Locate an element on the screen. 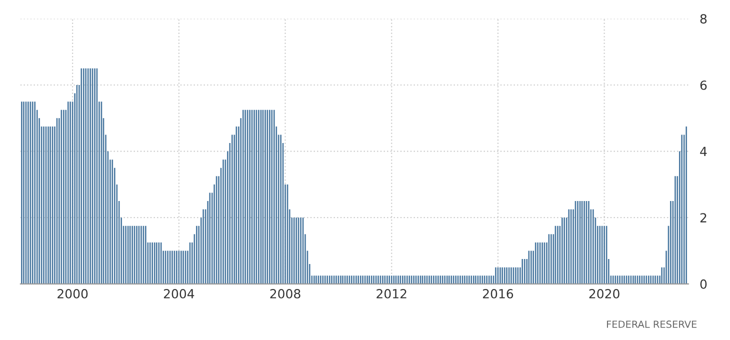  x-tick-label: 2000 is located at coordinates (73, 293).